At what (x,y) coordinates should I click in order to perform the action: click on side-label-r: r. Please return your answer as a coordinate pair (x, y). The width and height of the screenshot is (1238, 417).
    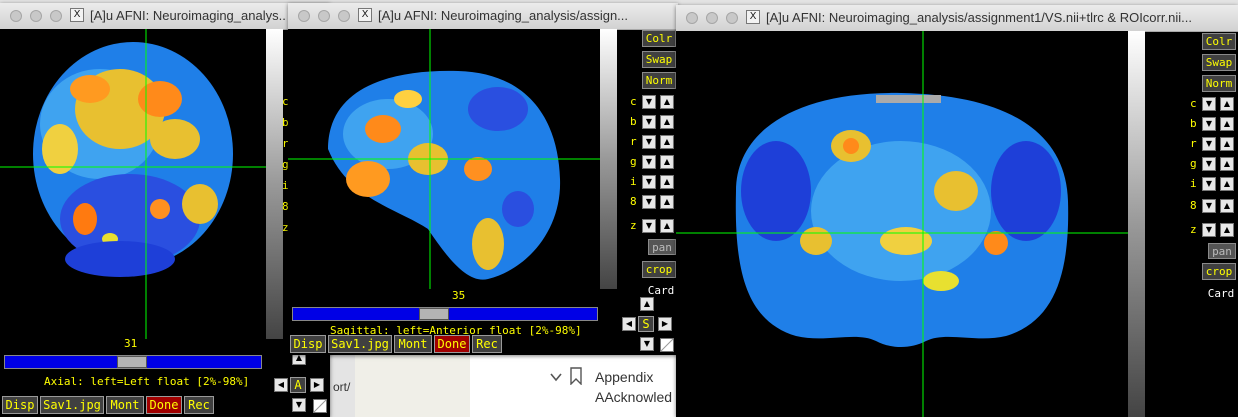
    Looking at the image, I should click on (1193, 143).